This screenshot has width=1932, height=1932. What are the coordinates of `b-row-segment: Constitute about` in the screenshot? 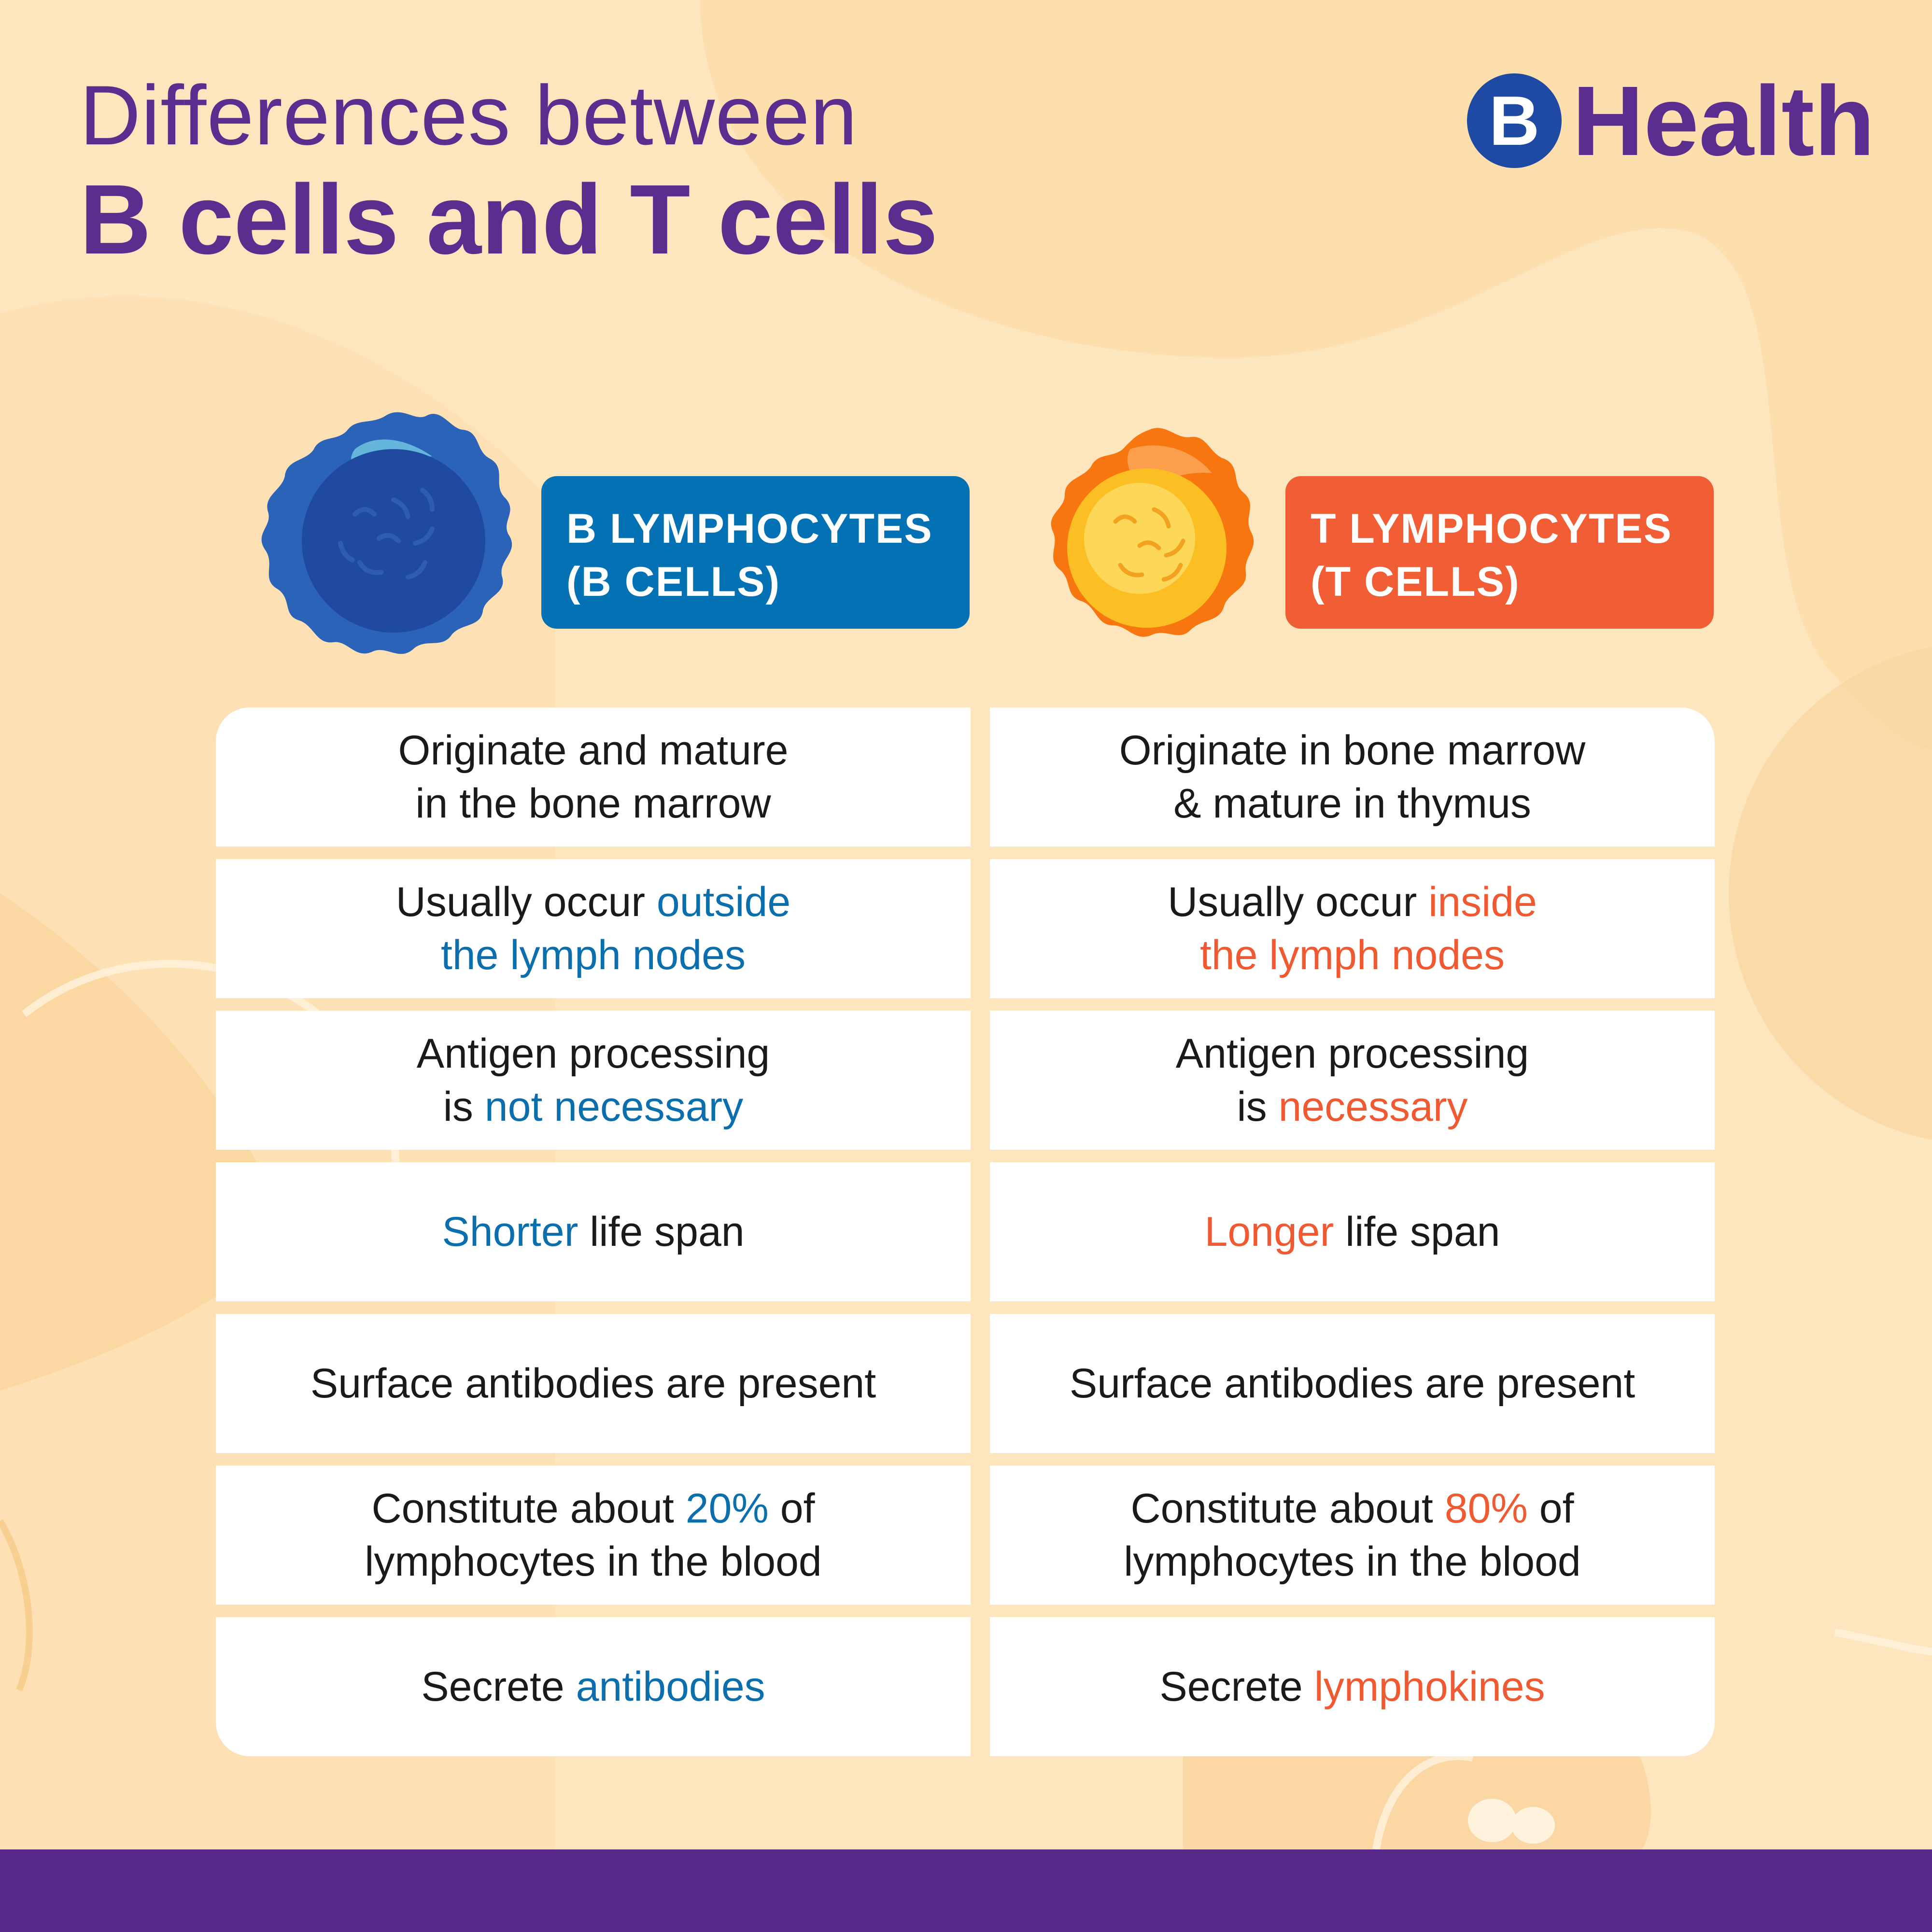 It's located at (528, 1508).